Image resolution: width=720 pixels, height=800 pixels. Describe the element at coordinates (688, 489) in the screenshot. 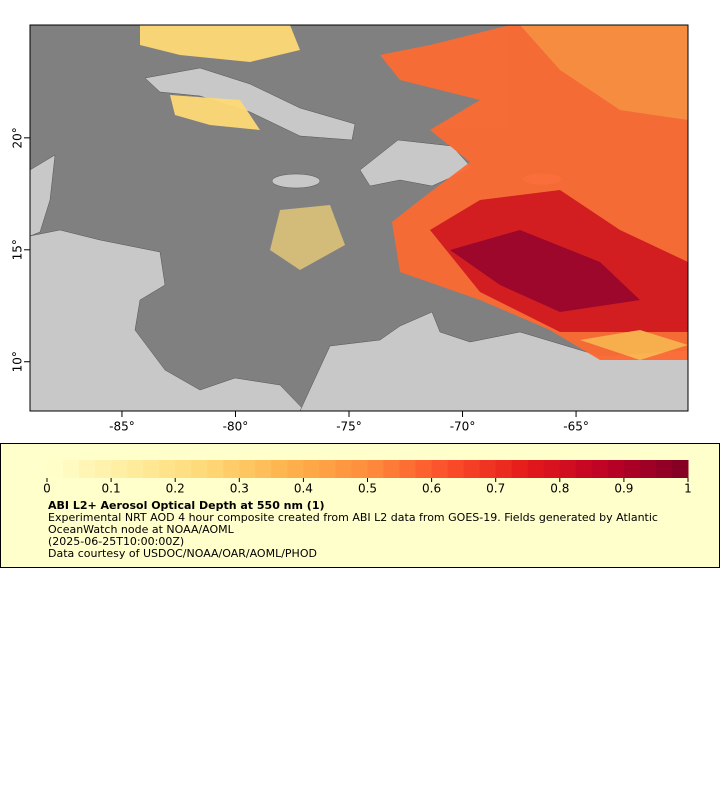

I see `colorbar-tick-label: 1` at that location.